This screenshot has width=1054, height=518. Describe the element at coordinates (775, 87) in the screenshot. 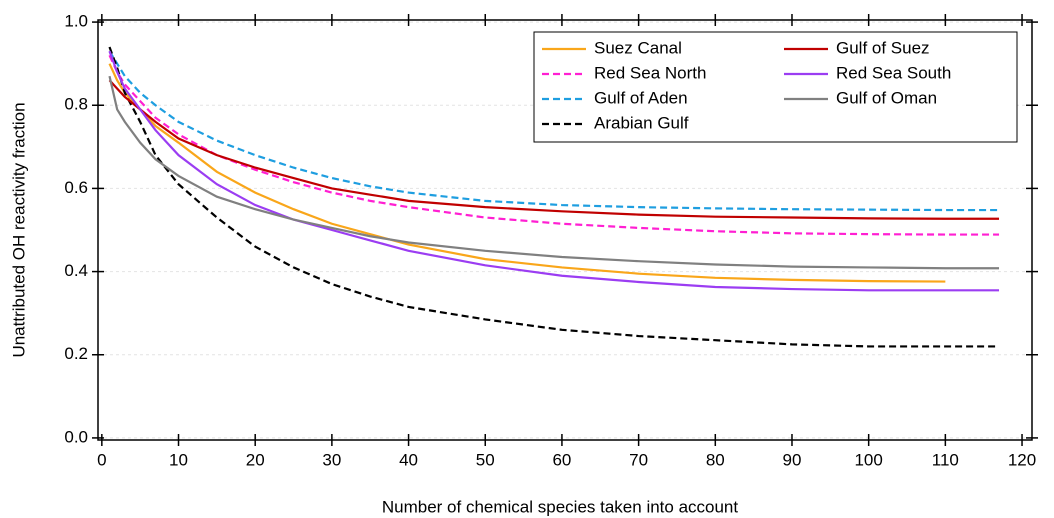

I see `legend-box` at that location.